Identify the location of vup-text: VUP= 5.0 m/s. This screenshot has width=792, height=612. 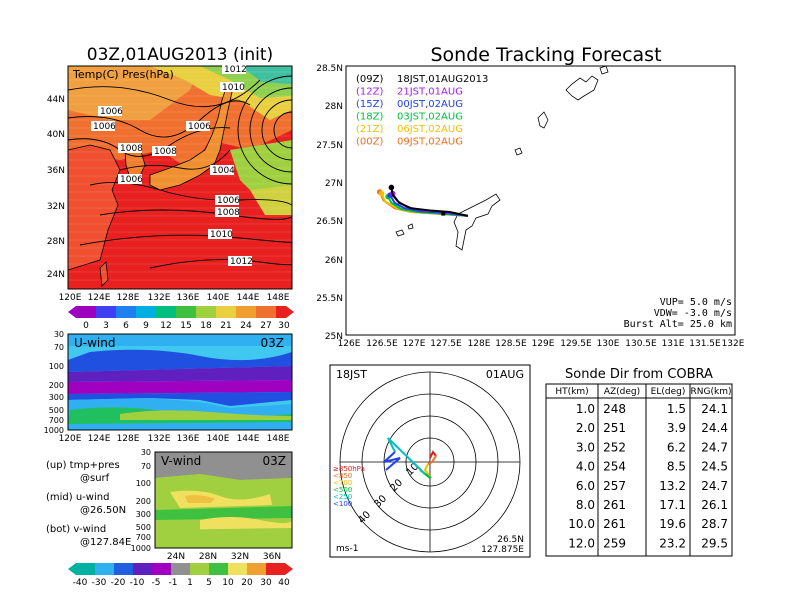
(696, 302).